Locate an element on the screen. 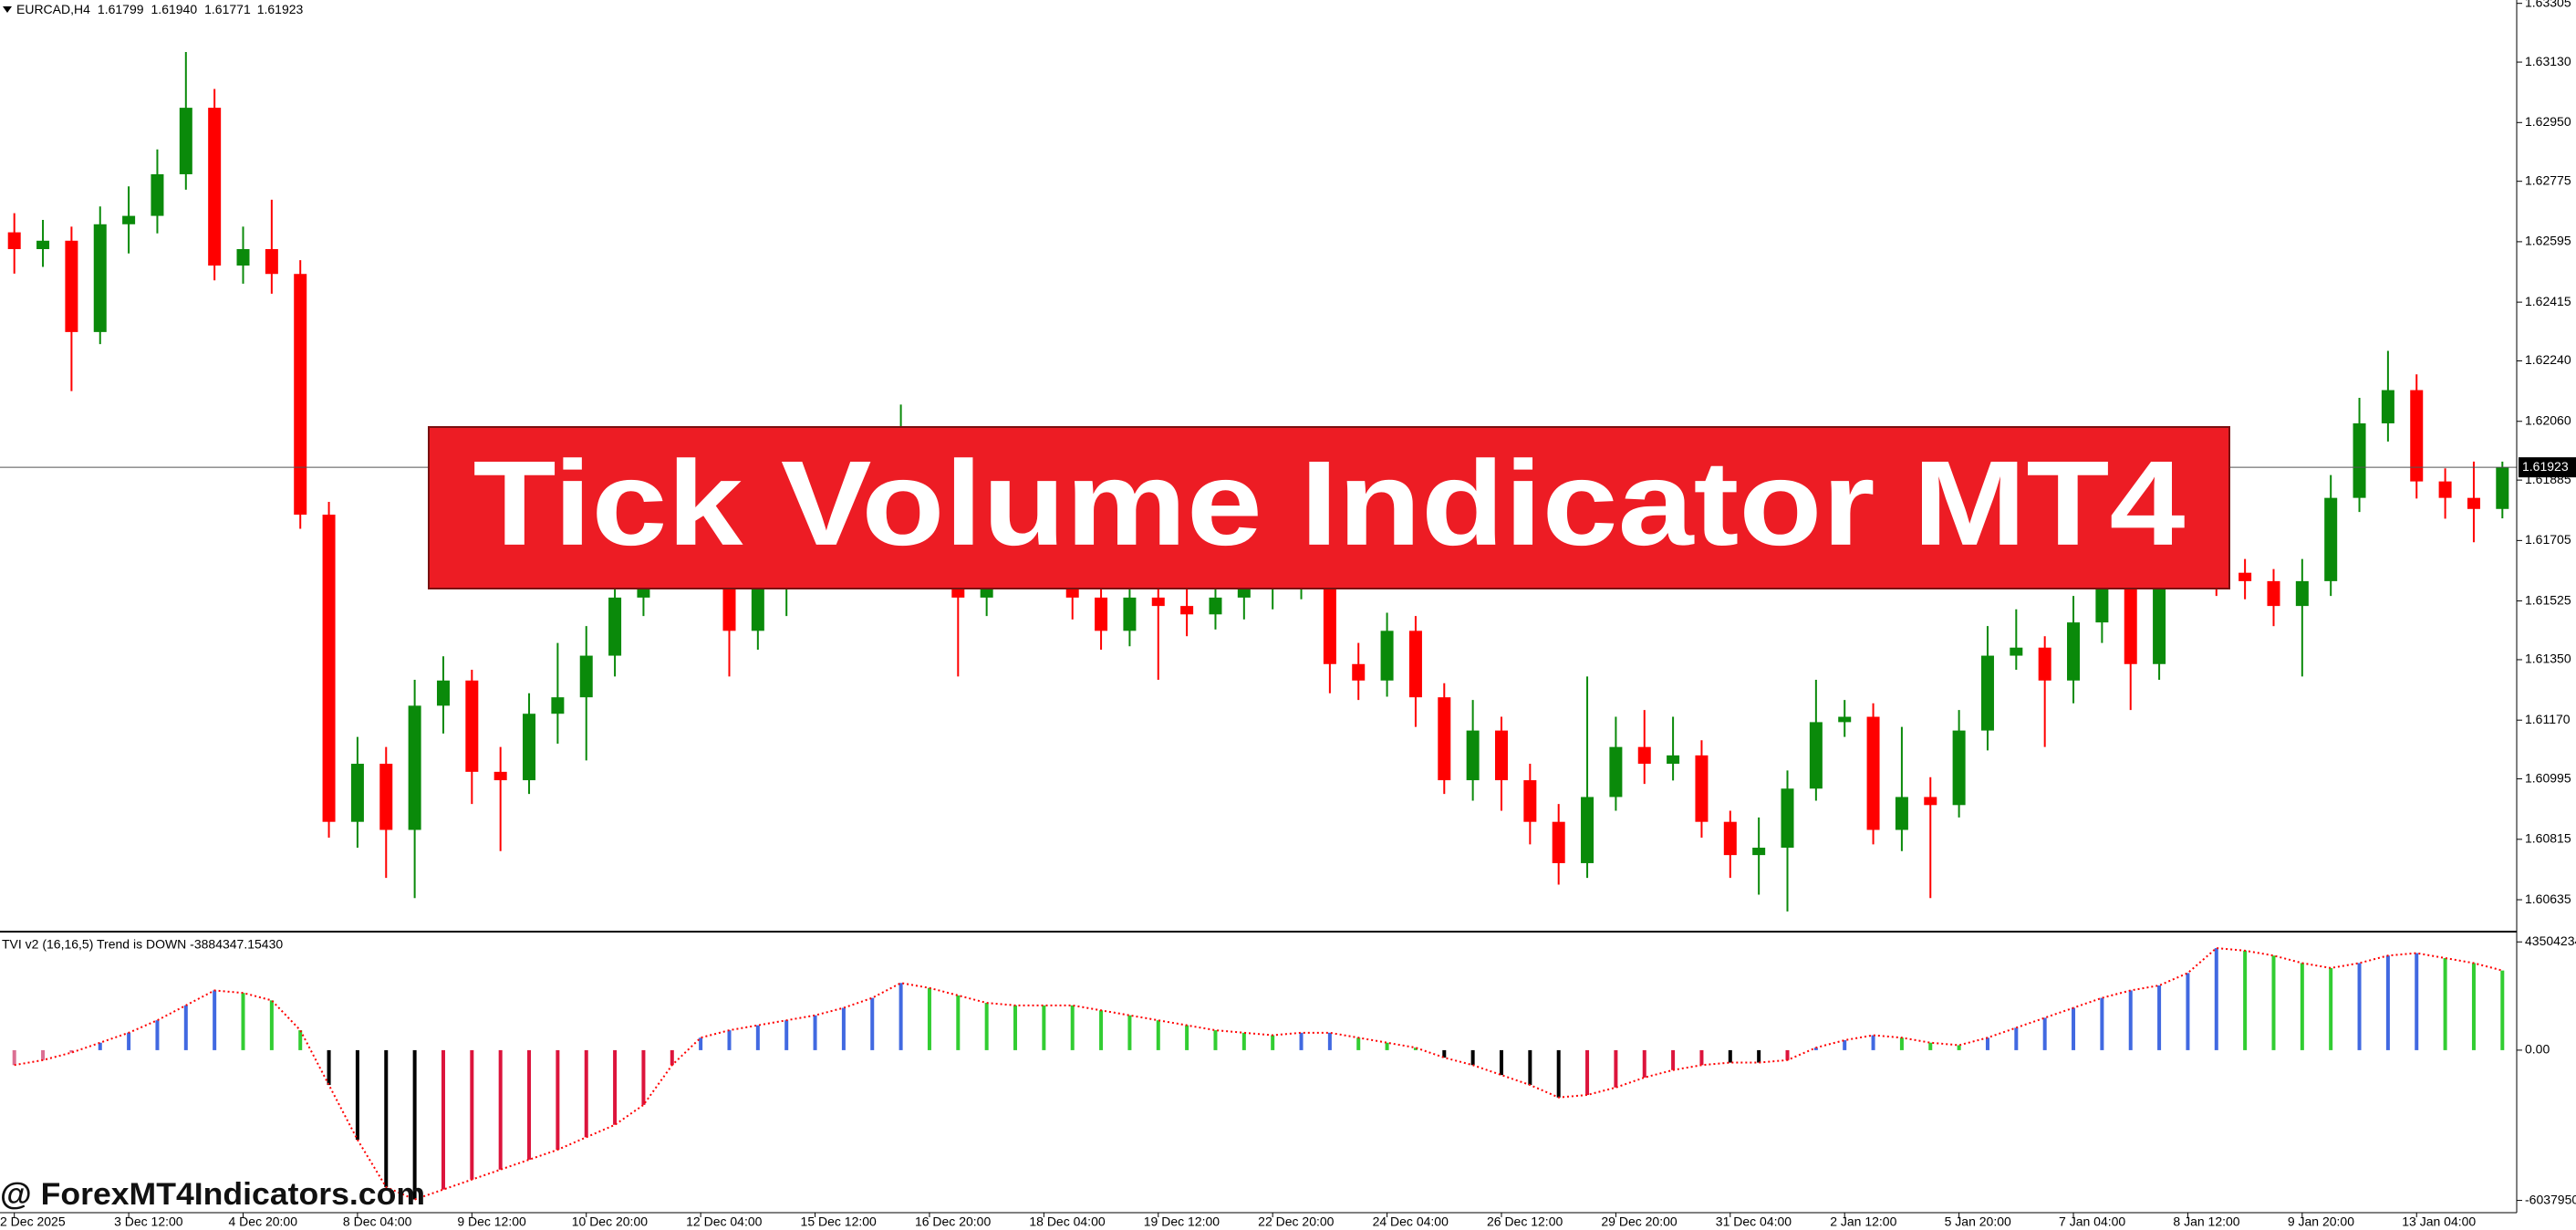 Image resolution: width=2576 pixels, height=1230 pixels. header-value: 1.61771 is located at coordinates (227, 9).